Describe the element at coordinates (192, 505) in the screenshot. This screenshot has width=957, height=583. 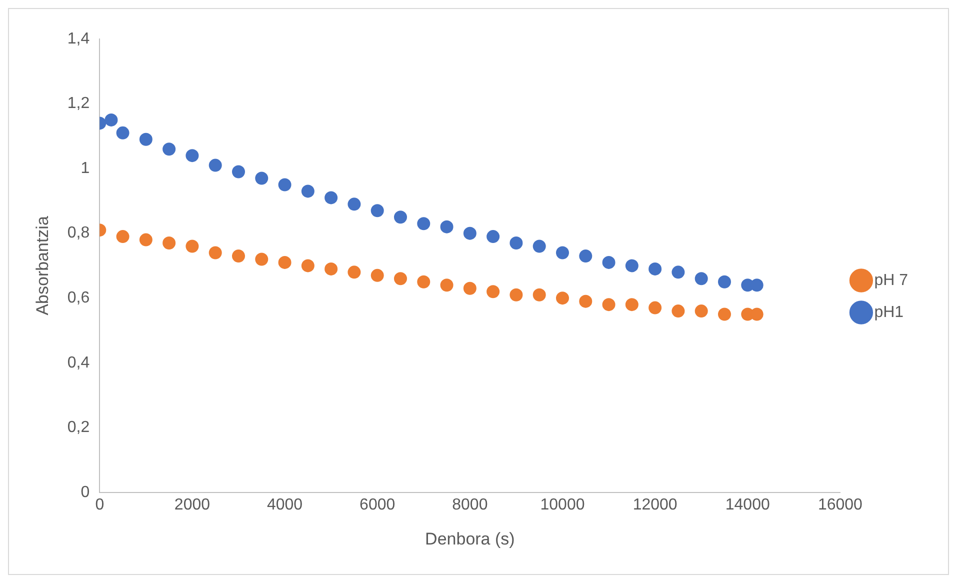
I see `x-tick-label: 2000` at that location.